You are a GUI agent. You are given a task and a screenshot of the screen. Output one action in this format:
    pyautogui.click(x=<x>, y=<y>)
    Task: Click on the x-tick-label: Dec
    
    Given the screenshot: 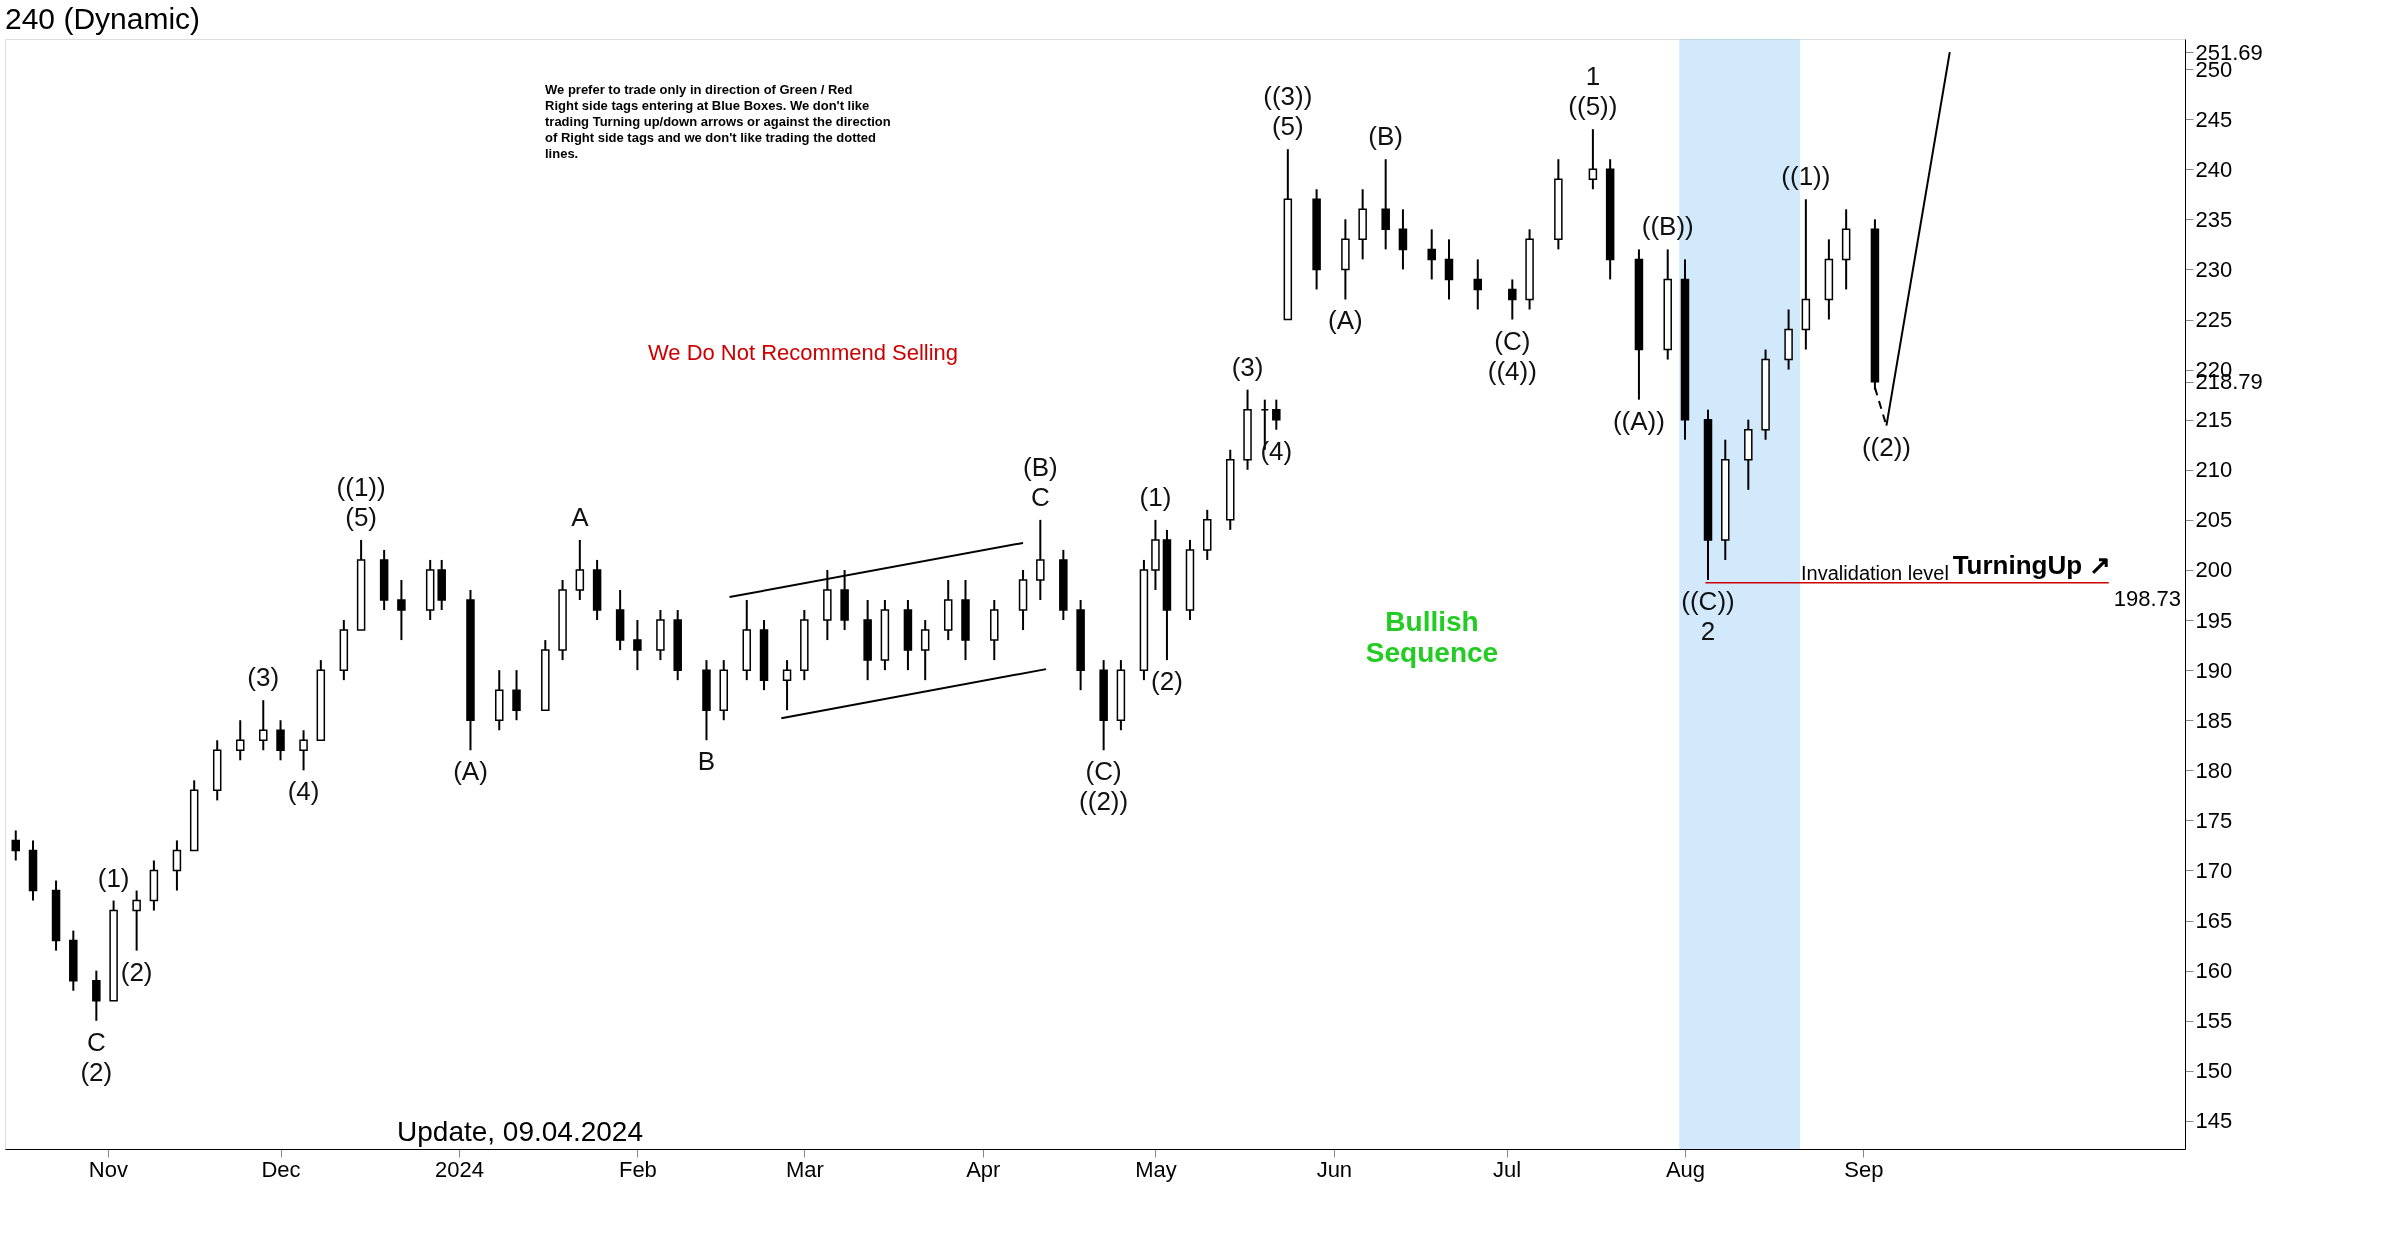 What is the action you would take?
    pyautogui.click(x=281, y=1169)
    